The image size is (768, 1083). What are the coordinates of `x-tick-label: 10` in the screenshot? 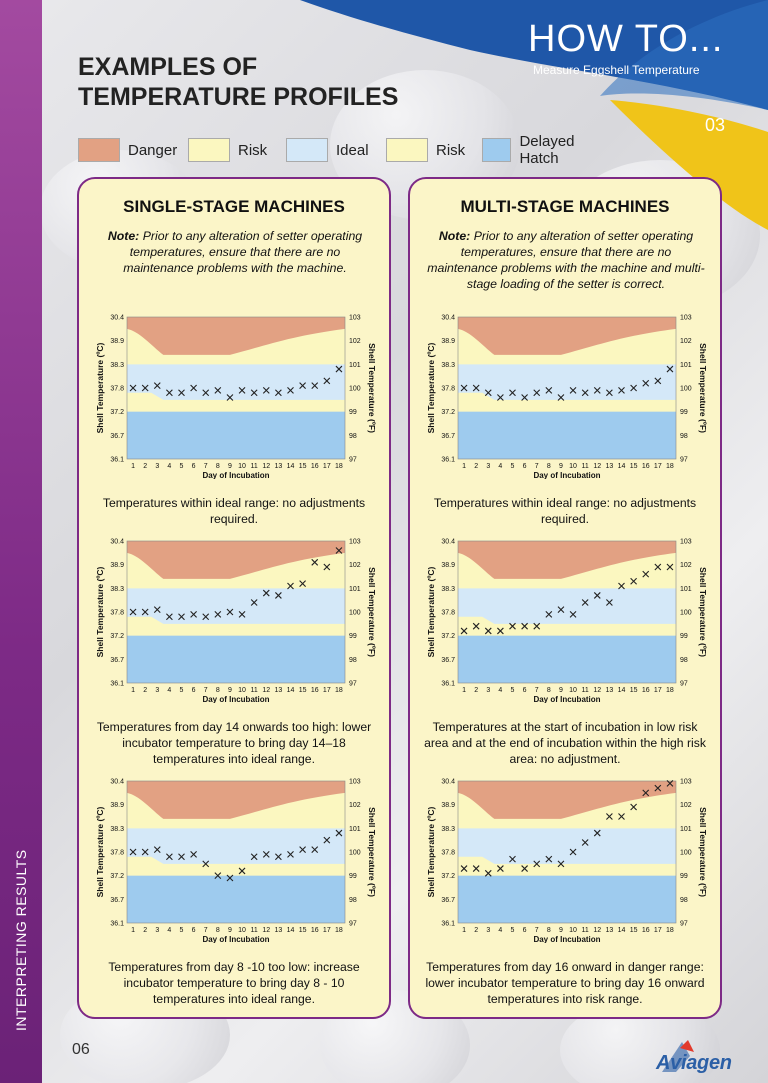 It's located at (573, 466).